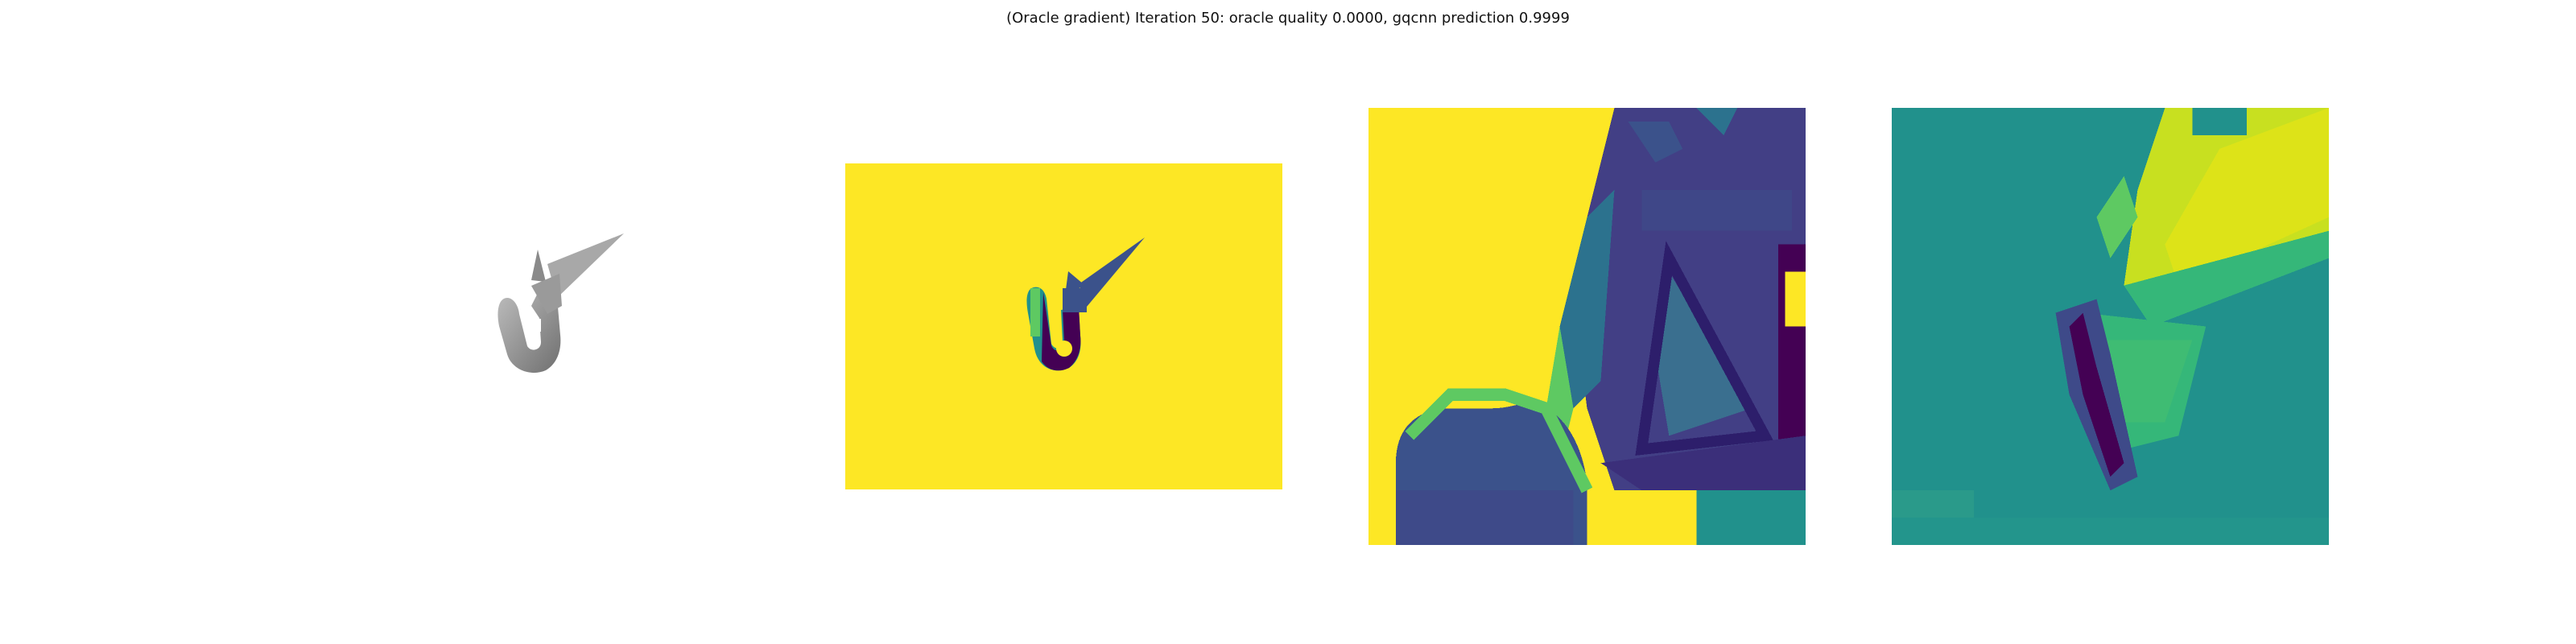 Image resolution: width=2576 pixels, height=644 pixels. Describe the element at coordinates (644, 314) in the screenshot. I see `object-render-panel` at that location.